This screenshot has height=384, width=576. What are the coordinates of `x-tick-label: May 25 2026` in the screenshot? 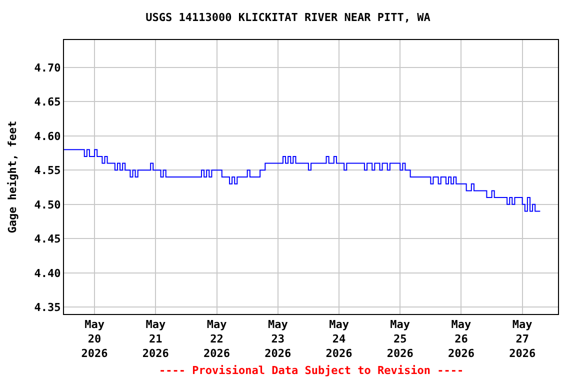 It's located at (400, 339).